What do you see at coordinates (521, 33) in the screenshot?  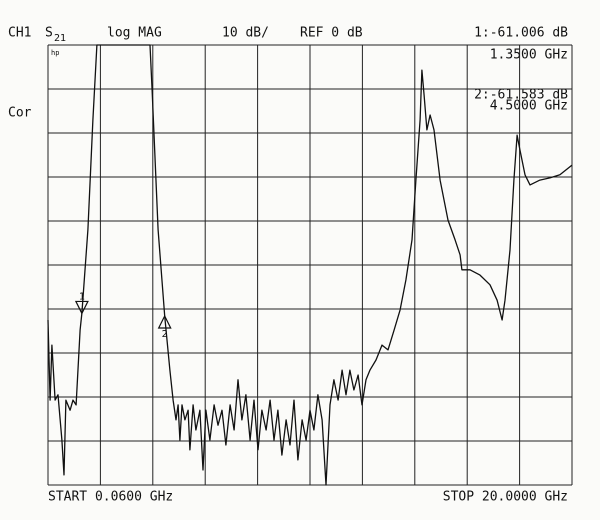 I see `marker-readout: 1:-61.006 dB` at bounding box center [521, 33].